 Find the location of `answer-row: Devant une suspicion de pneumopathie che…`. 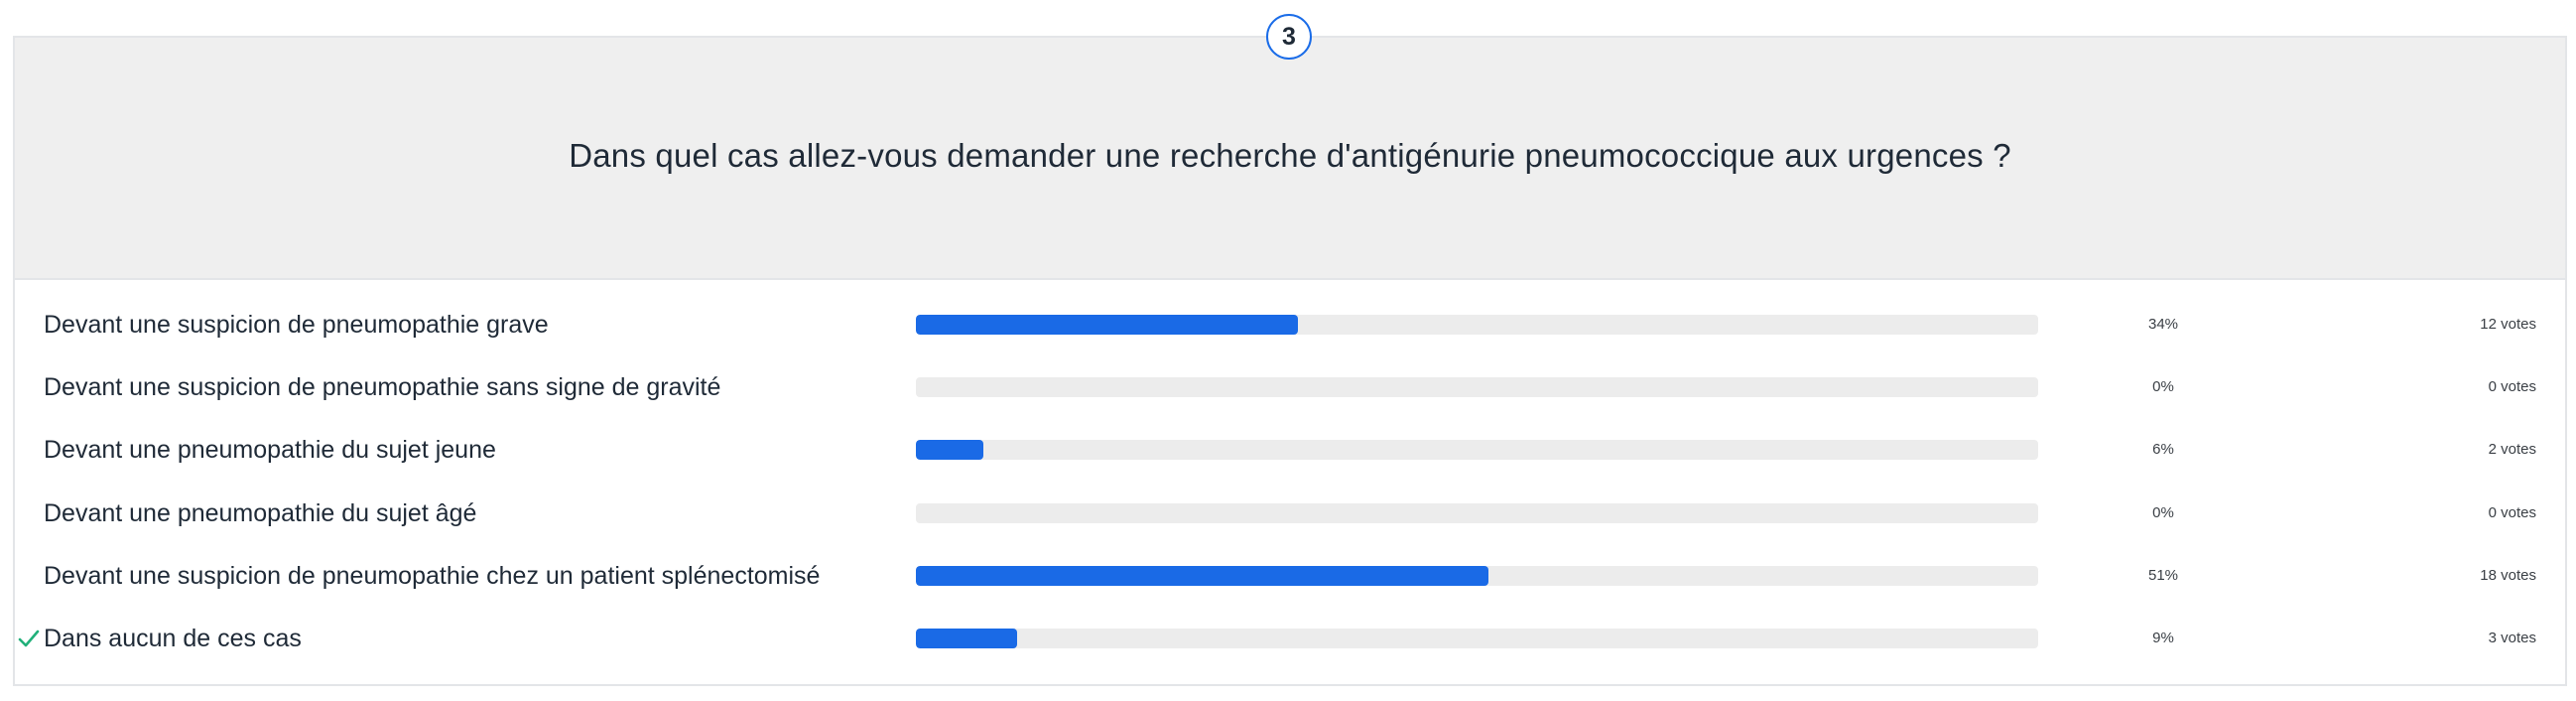

answer-row: Devant une suspicion de pneumopathie che… is located at coordinates (1288, 576).